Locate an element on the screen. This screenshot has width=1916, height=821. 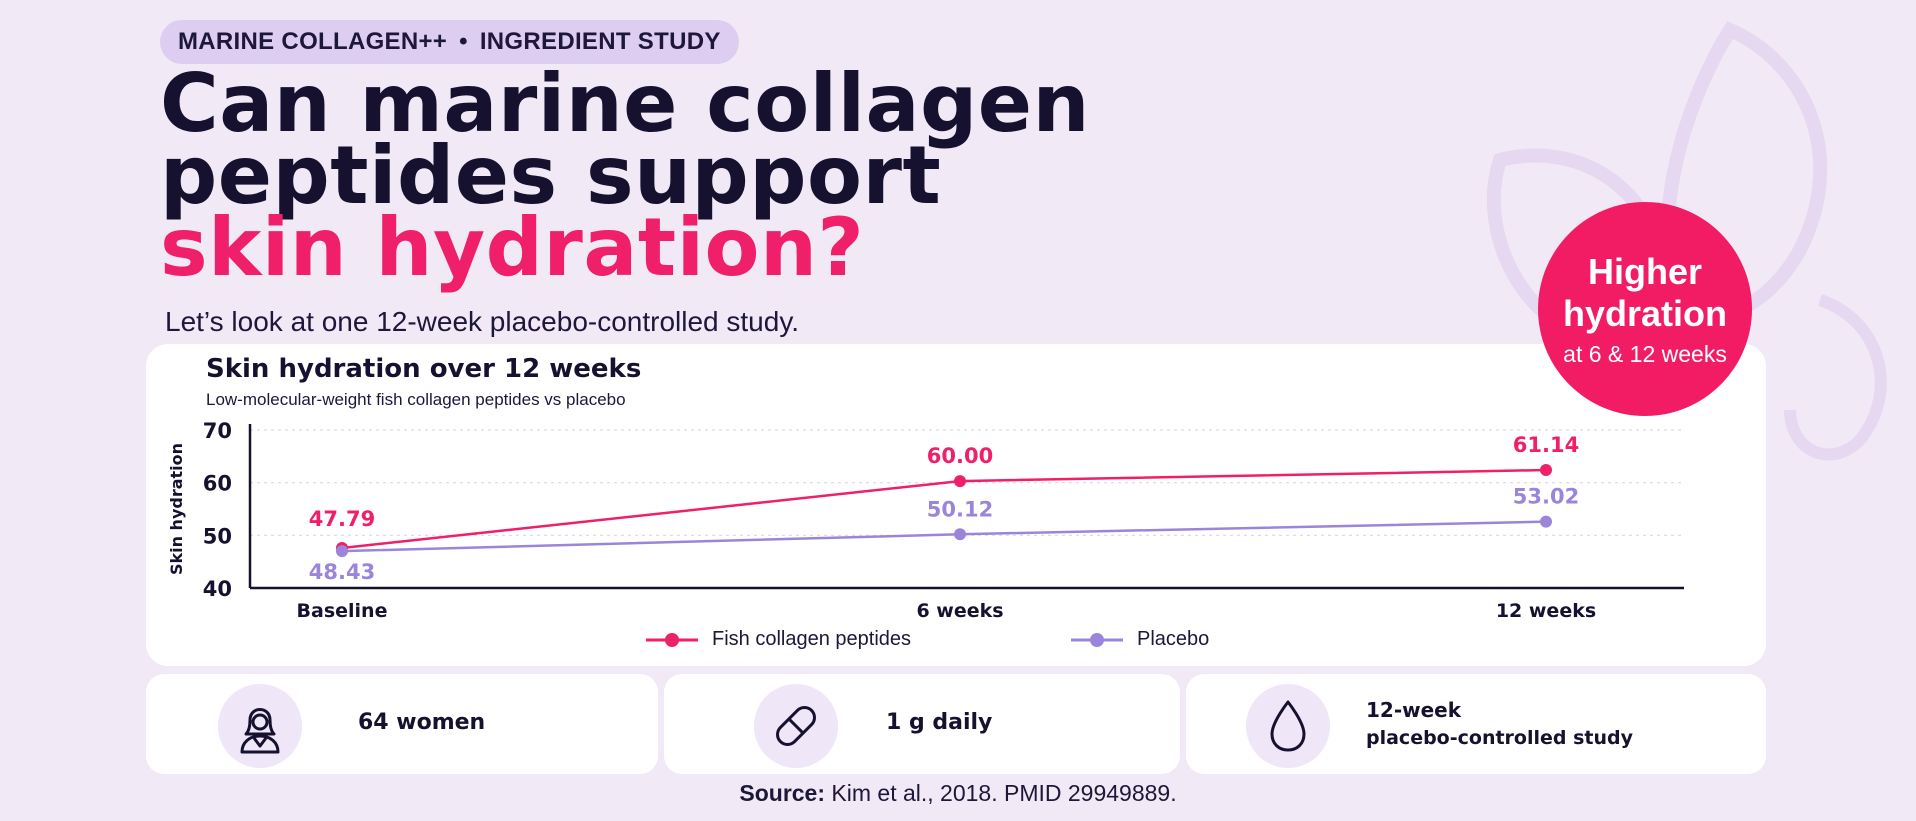
result-badge: Higher hydration at 6 & 12 weeks is located at coordinates (1645, 309).